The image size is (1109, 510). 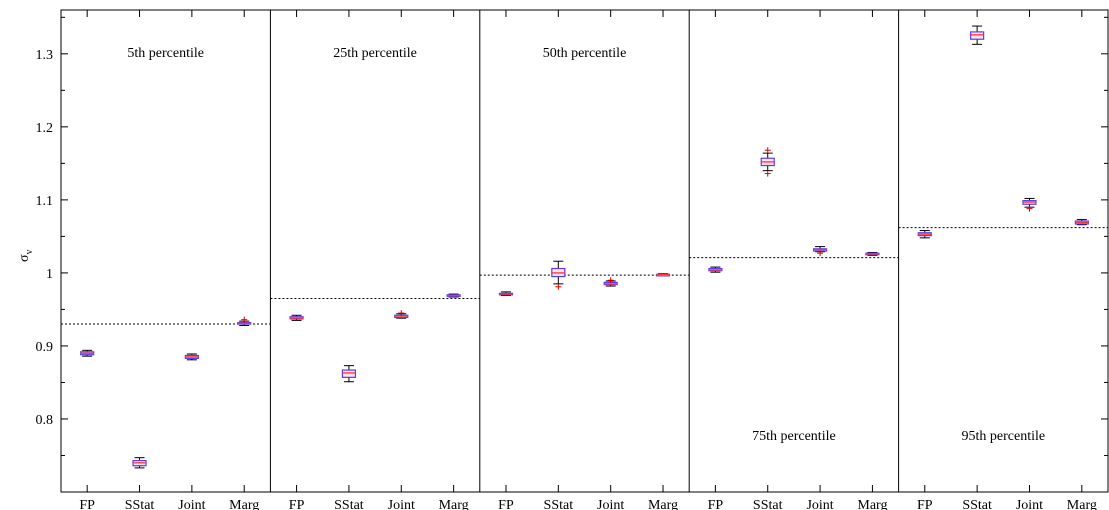 What do you see at coordinates (29, 251) in the screenshot?
I see `y-axis-label-subscript: v` at bounding box center [29, 251].